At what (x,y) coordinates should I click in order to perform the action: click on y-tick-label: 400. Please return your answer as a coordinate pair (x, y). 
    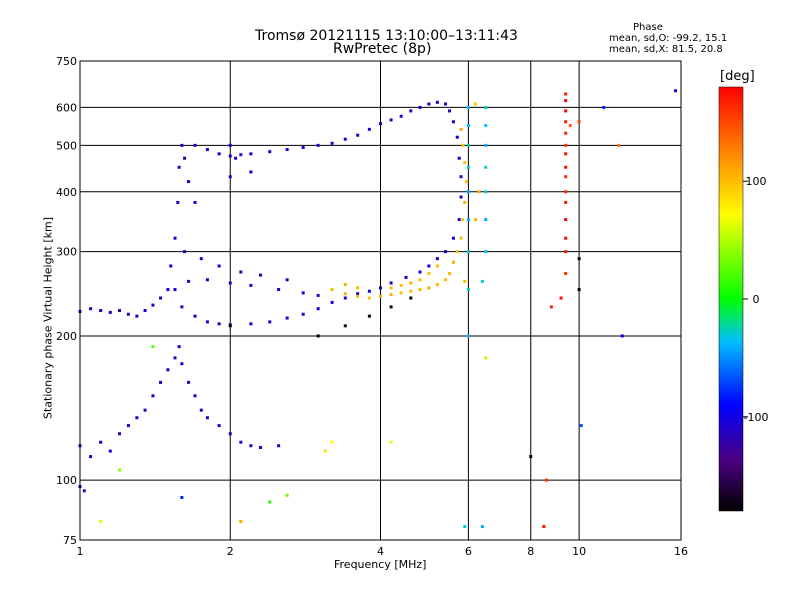
    Looking at the image, I should click on (66, 192).